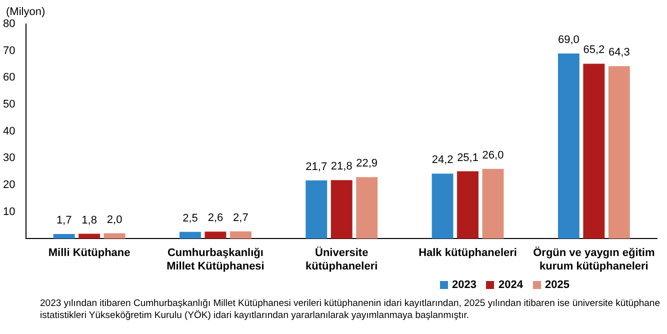 This screenshot has width=667, height=334. Describe the element at coordinates (594, 259) in the screenshot. I see `x-tick-label: Örgün ve yaygın eğitim kurum kütüphaneleri` at that location.